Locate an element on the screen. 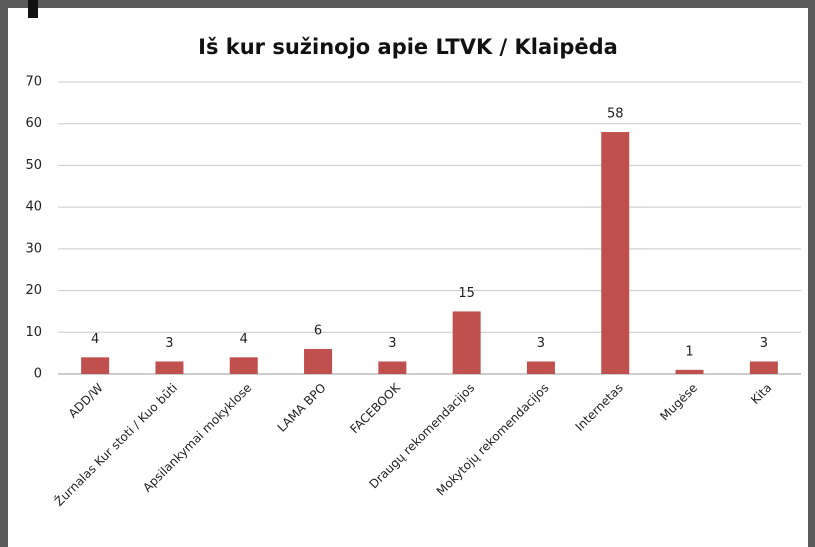 Image resolution: width=815 pixels, height=547 pixels. y-tick-label: 50 is located at coordinates (33, 165).